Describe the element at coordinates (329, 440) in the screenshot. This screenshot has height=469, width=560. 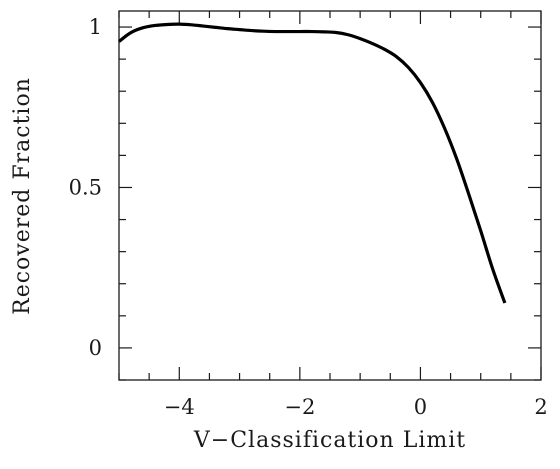
I see `x-axis-label: V−Classification Limit` at that location.